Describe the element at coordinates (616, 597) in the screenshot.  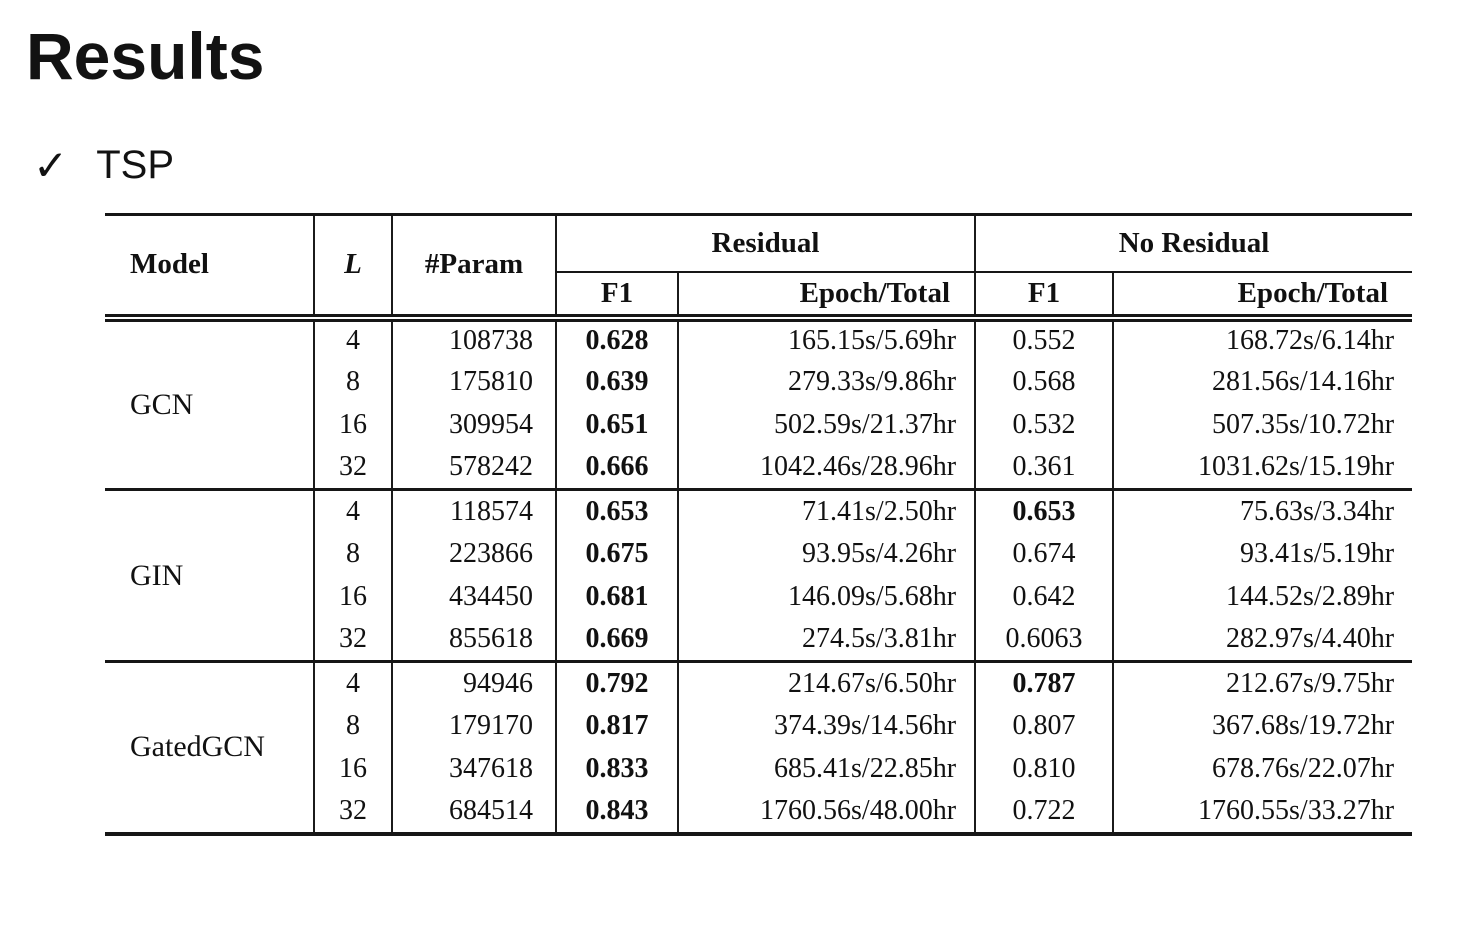
I see `cell-res-f1: 0.681` at that location.